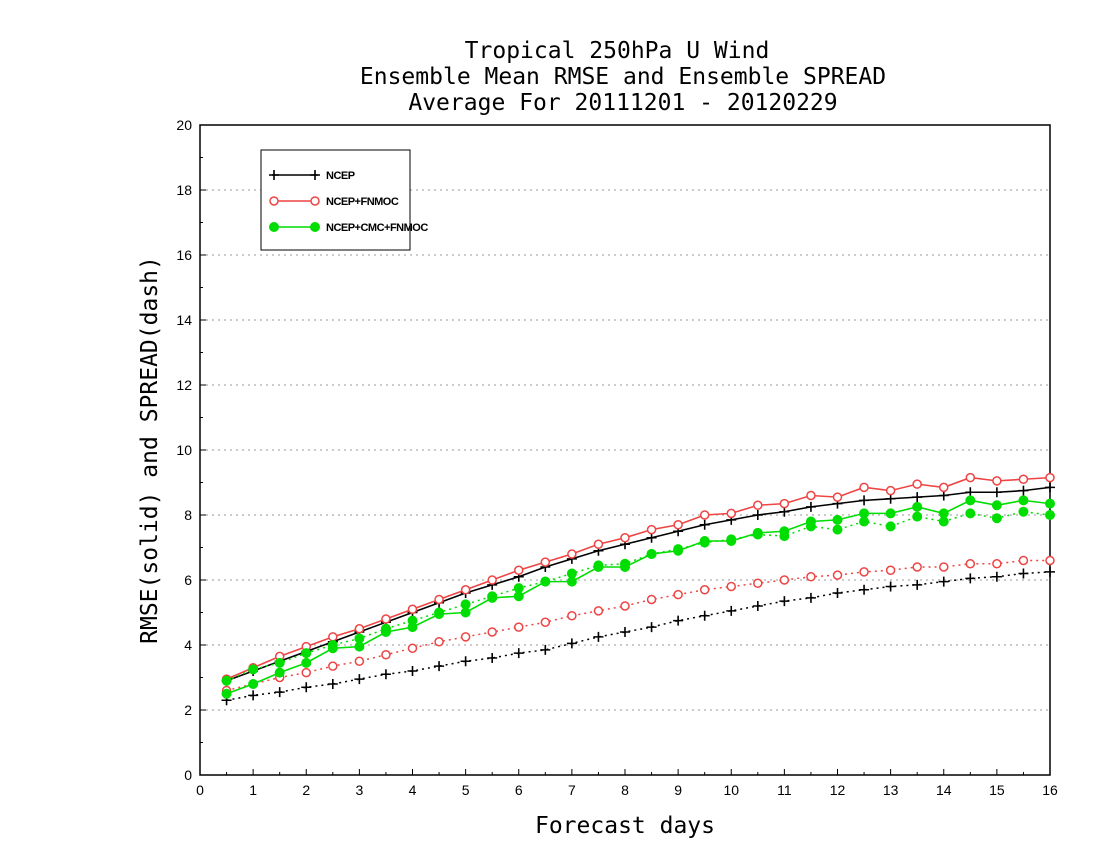  I want to click on chart-title-line-3: Average For 20111201 - 20120229, so click(622, 103).